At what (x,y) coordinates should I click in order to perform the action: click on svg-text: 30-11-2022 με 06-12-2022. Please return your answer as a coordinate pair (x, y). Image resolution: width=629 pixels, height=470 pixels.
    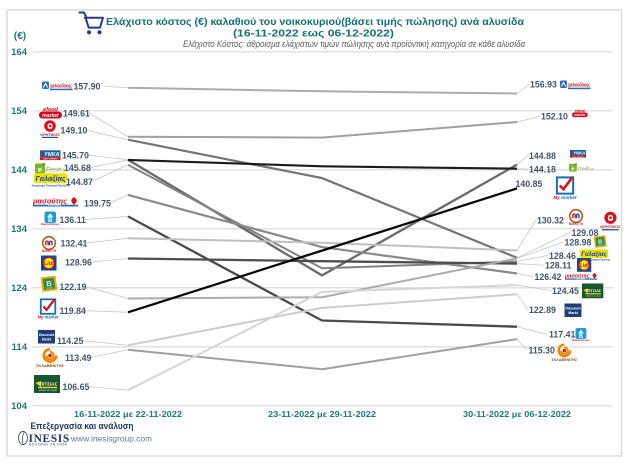
    Looking at the image, I should click on (517, 414).